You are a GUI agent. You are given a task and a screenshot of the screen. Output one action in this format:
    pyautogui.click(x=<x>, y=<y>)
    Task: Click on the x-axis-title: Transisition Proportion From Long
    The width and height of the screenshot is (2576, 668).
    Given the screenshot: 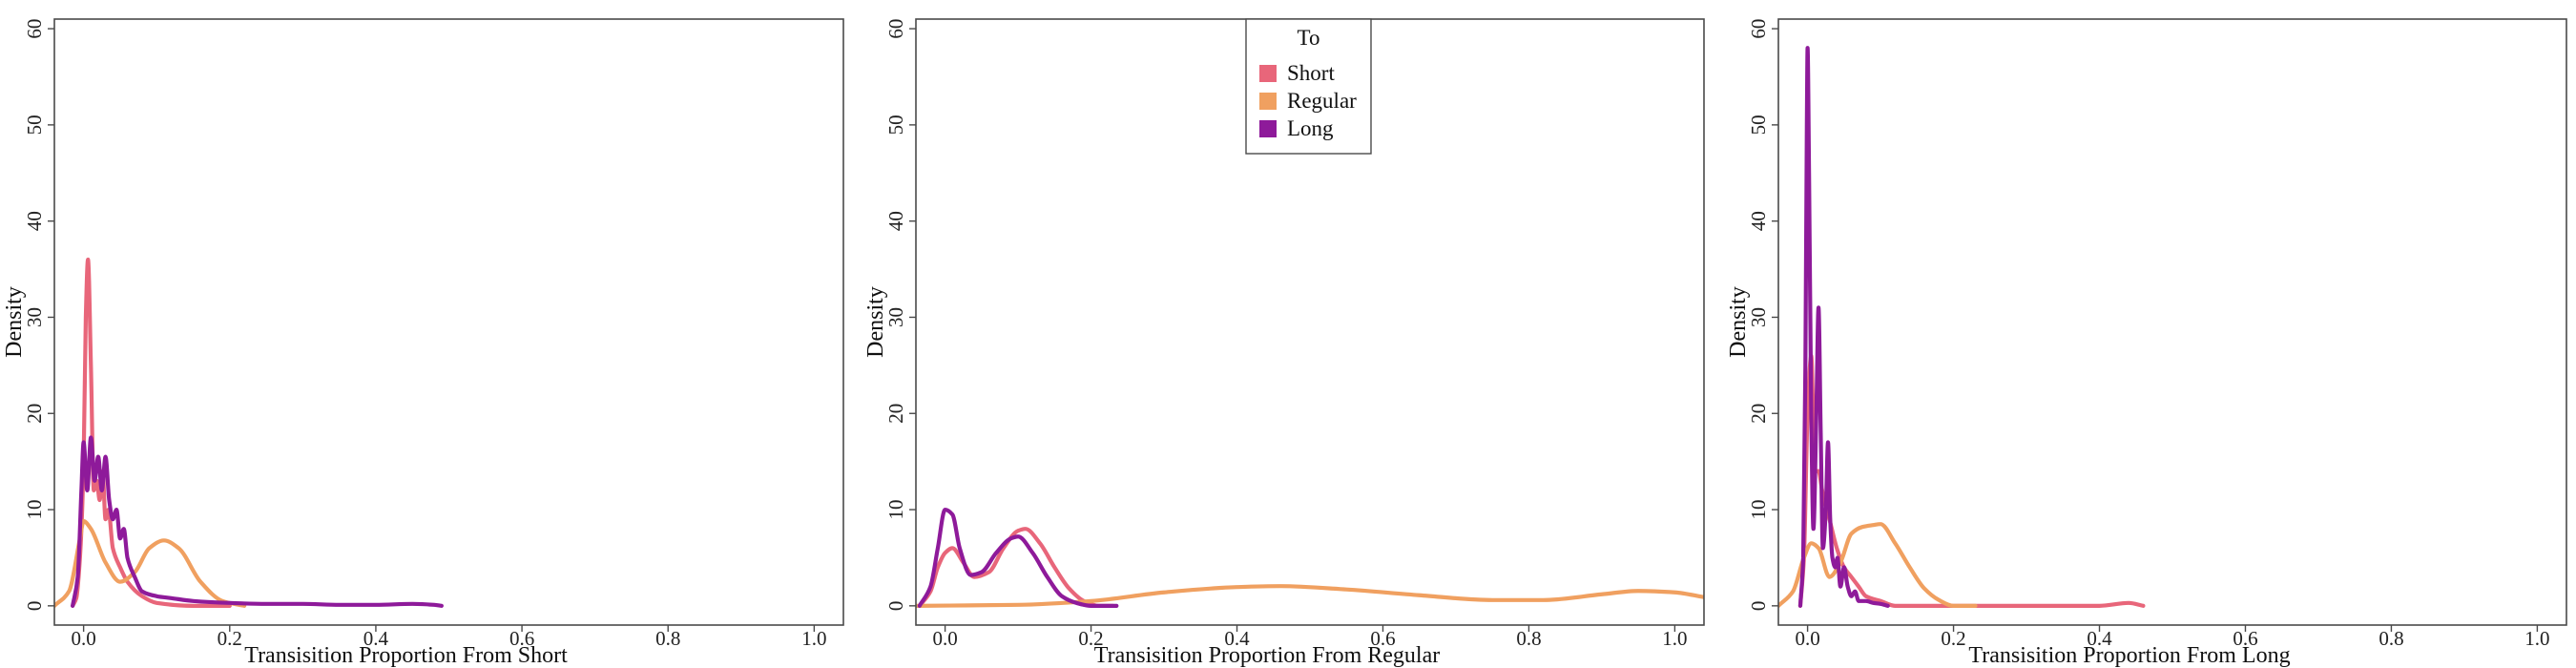 What is the action you would take?
    pyautogui.click(x=2129, y=655)
    